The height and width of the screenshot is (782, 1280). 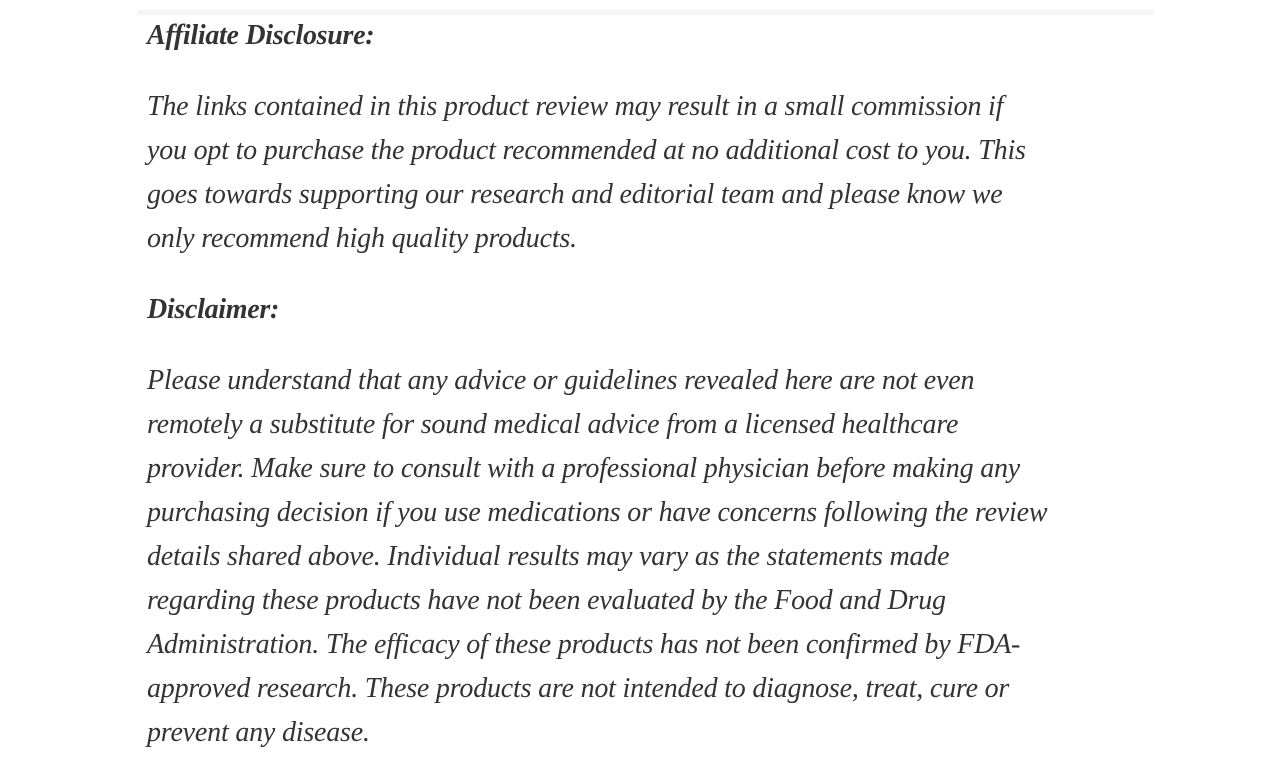 I want to click on top-divider, so click(x=645, y=12).